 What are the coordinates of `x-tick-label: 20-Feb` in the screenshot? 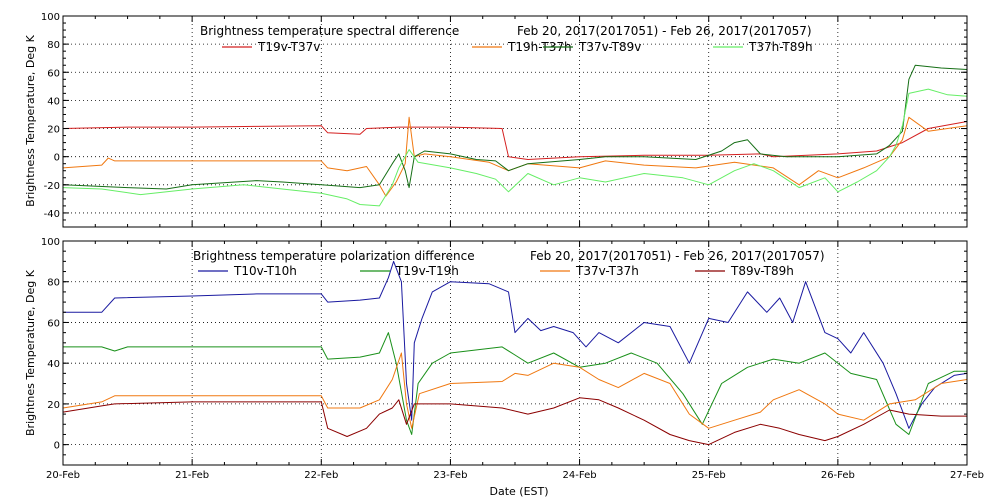 It's located at (63, 475).